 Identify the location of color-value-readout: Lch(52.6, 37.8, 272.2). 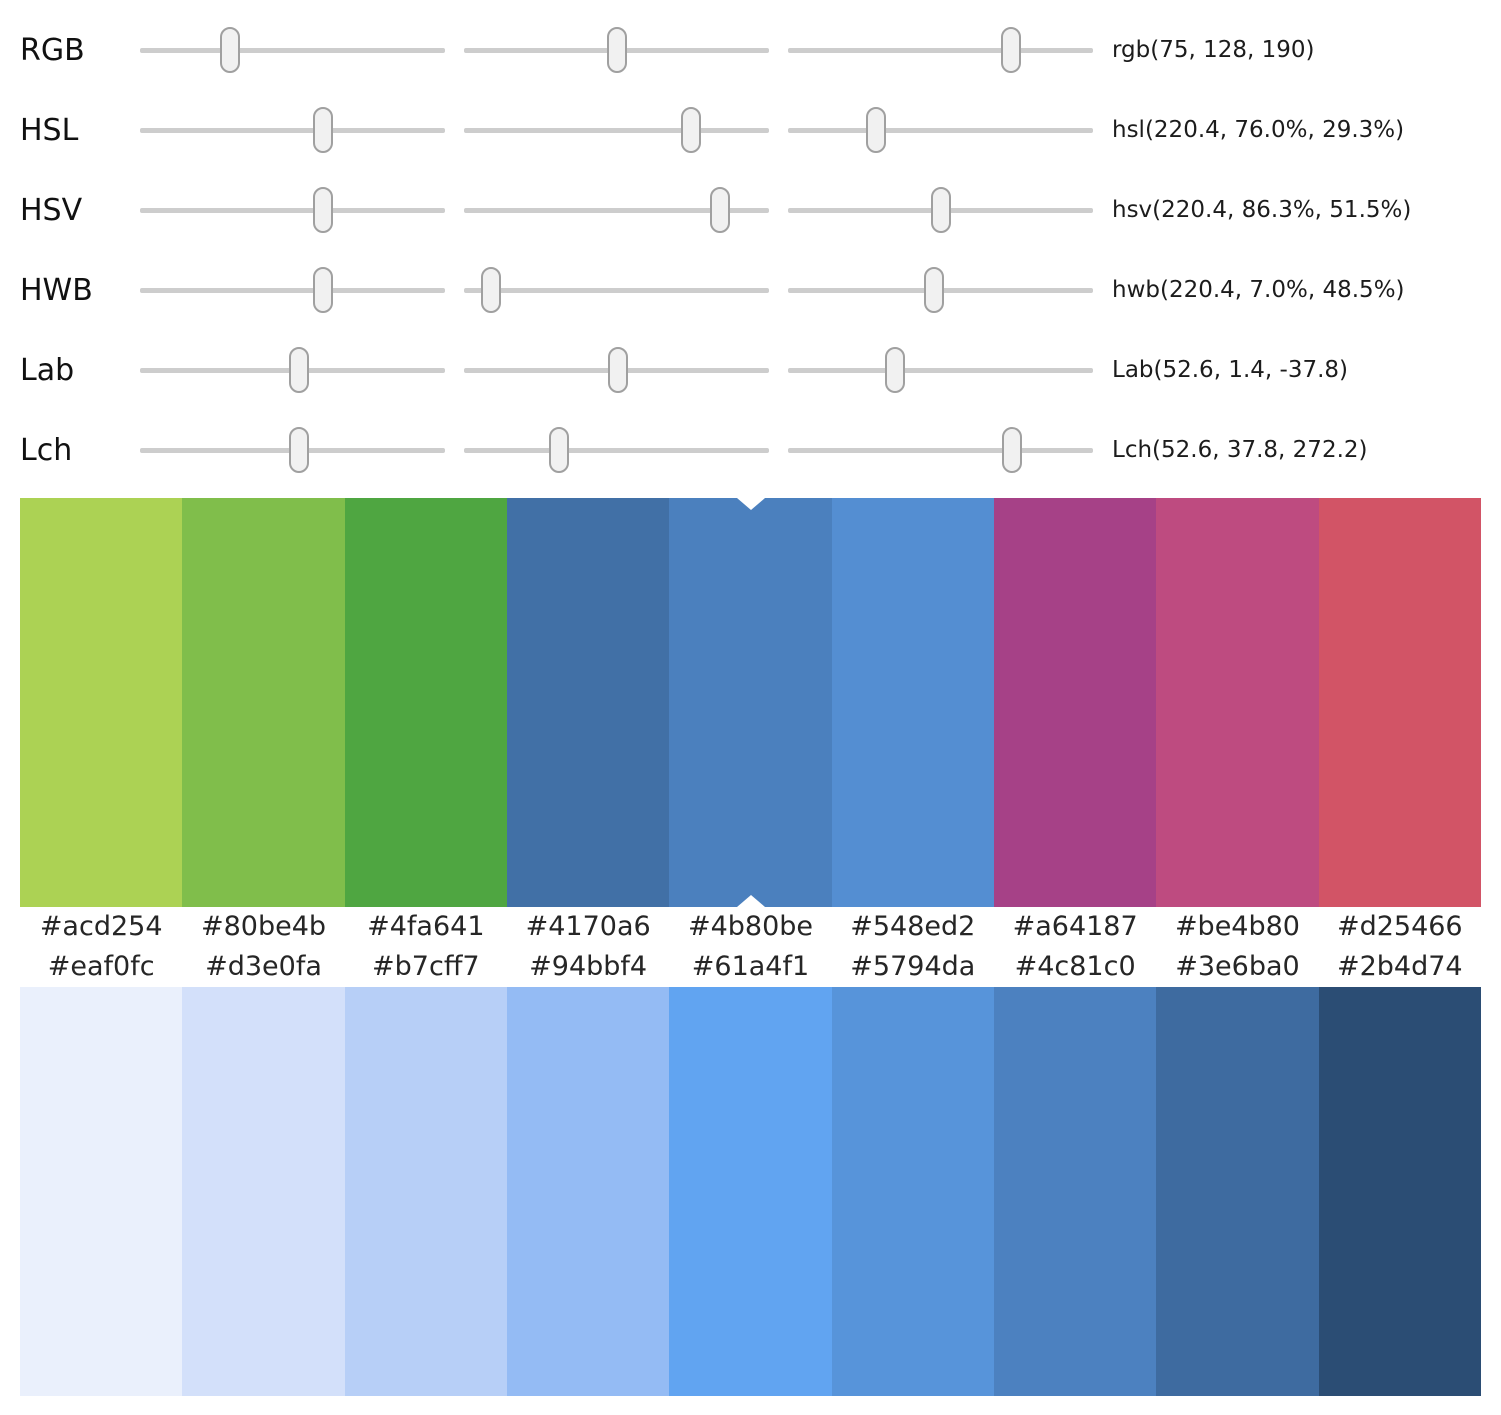
(1240, 450).